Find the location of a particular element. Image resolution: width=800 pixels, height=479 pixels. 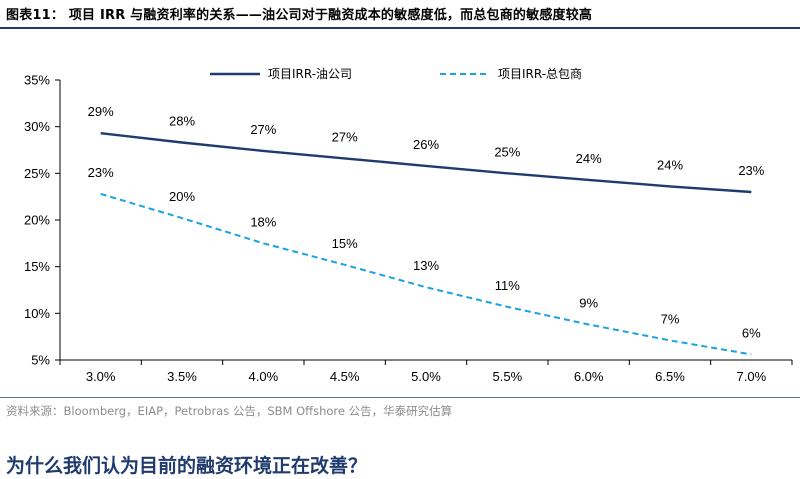

x-tick-label: 6.0% is located at coordinates (589, 376).